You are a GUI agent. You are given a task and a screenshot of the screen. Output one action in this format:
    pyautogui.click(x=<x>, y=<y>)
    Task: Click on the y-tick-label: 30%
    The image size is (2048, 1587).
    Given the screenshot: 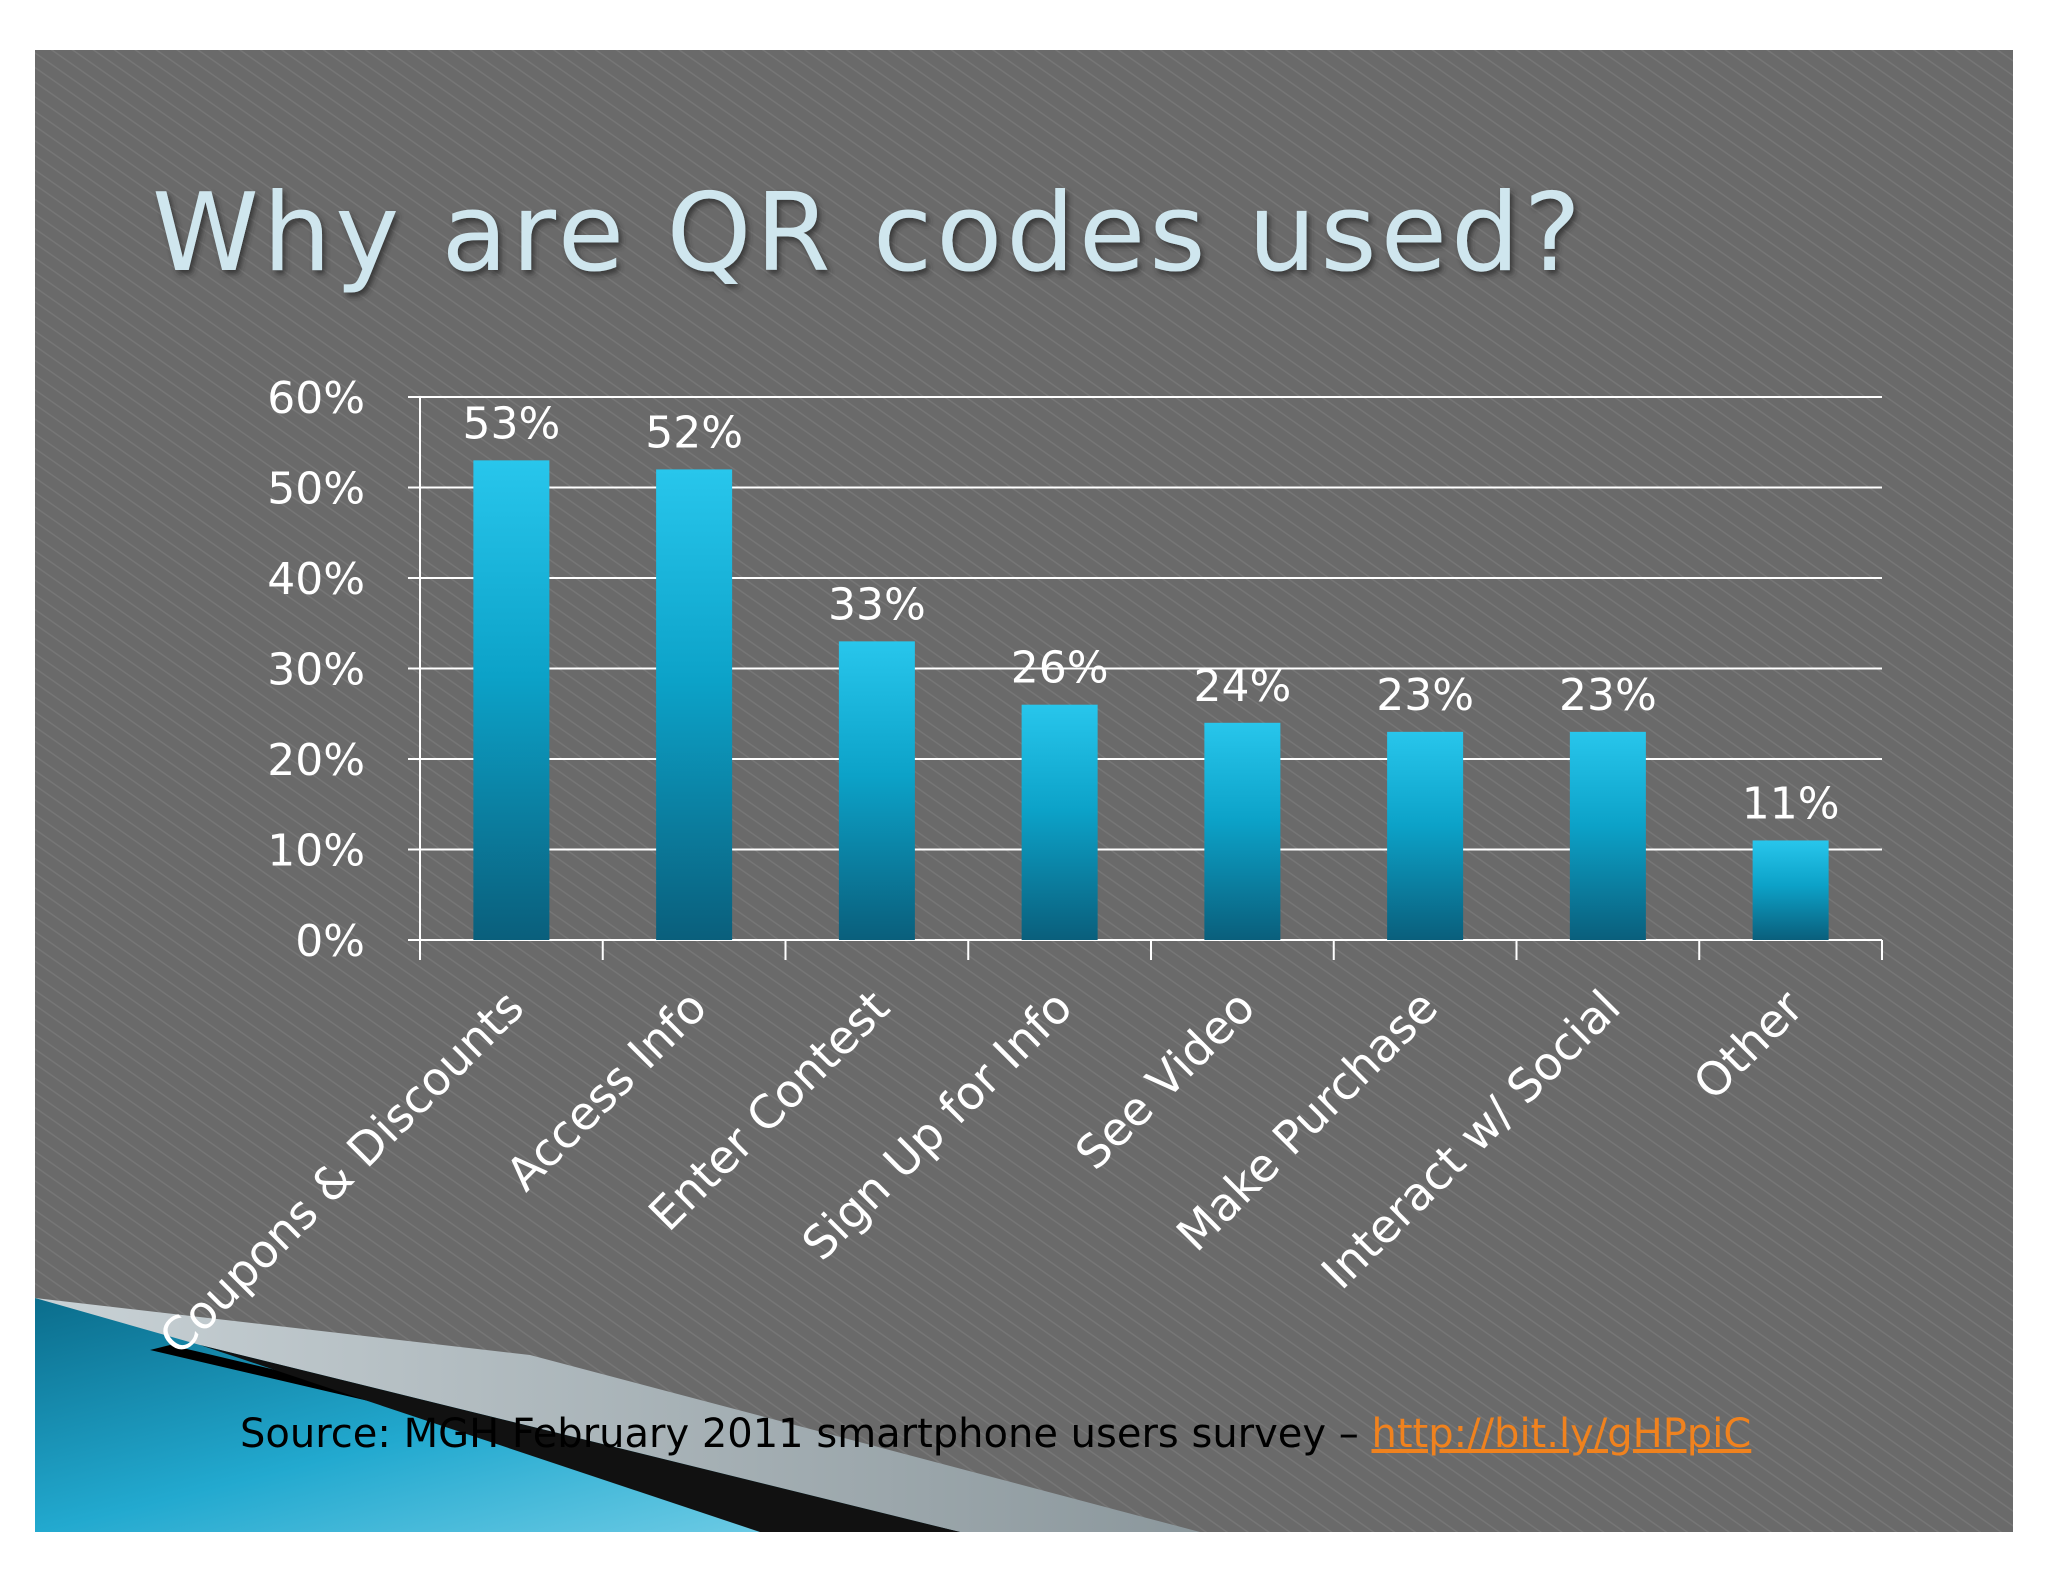 What is the action you would take?
    pyautogui.click(x=316, y=670)
    